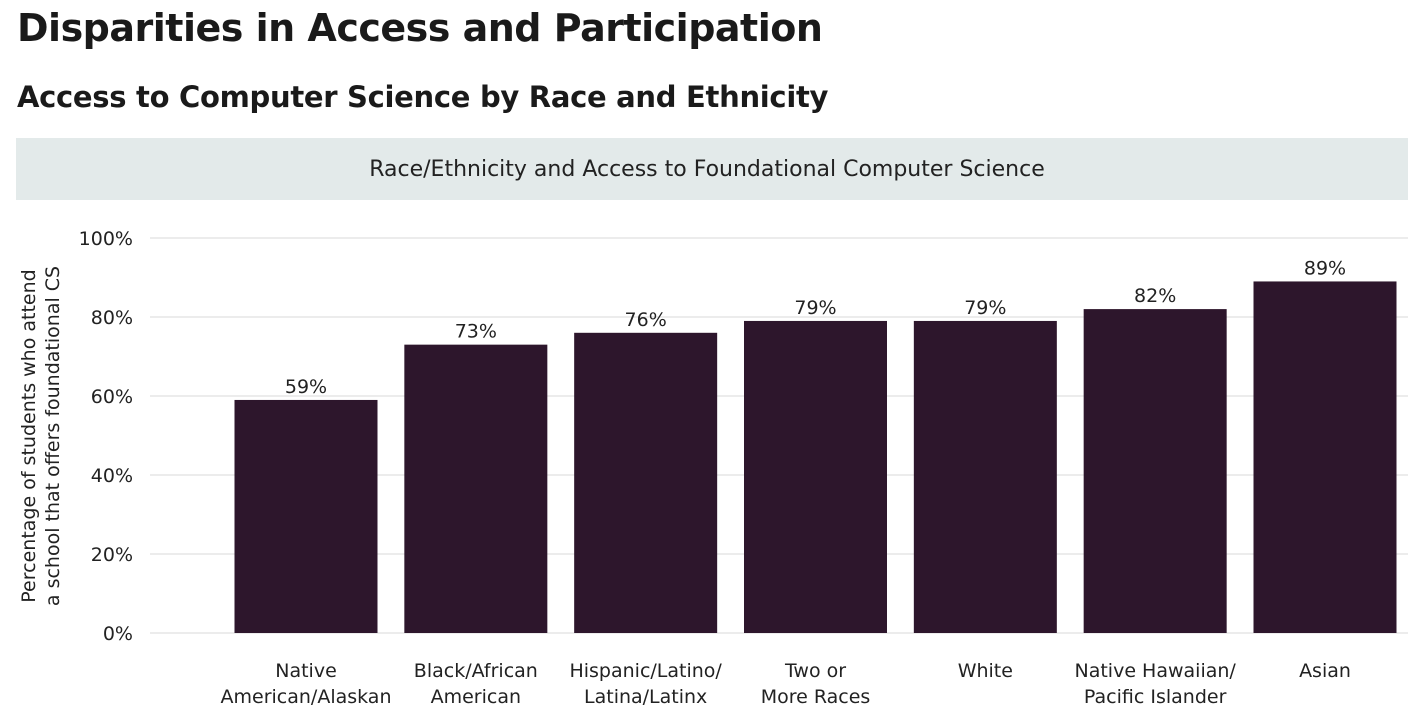  What do you see at coordinates (112, 318) in the screenshot?
I see `y-tick-label: 80%` at bounding box center [112, 318].